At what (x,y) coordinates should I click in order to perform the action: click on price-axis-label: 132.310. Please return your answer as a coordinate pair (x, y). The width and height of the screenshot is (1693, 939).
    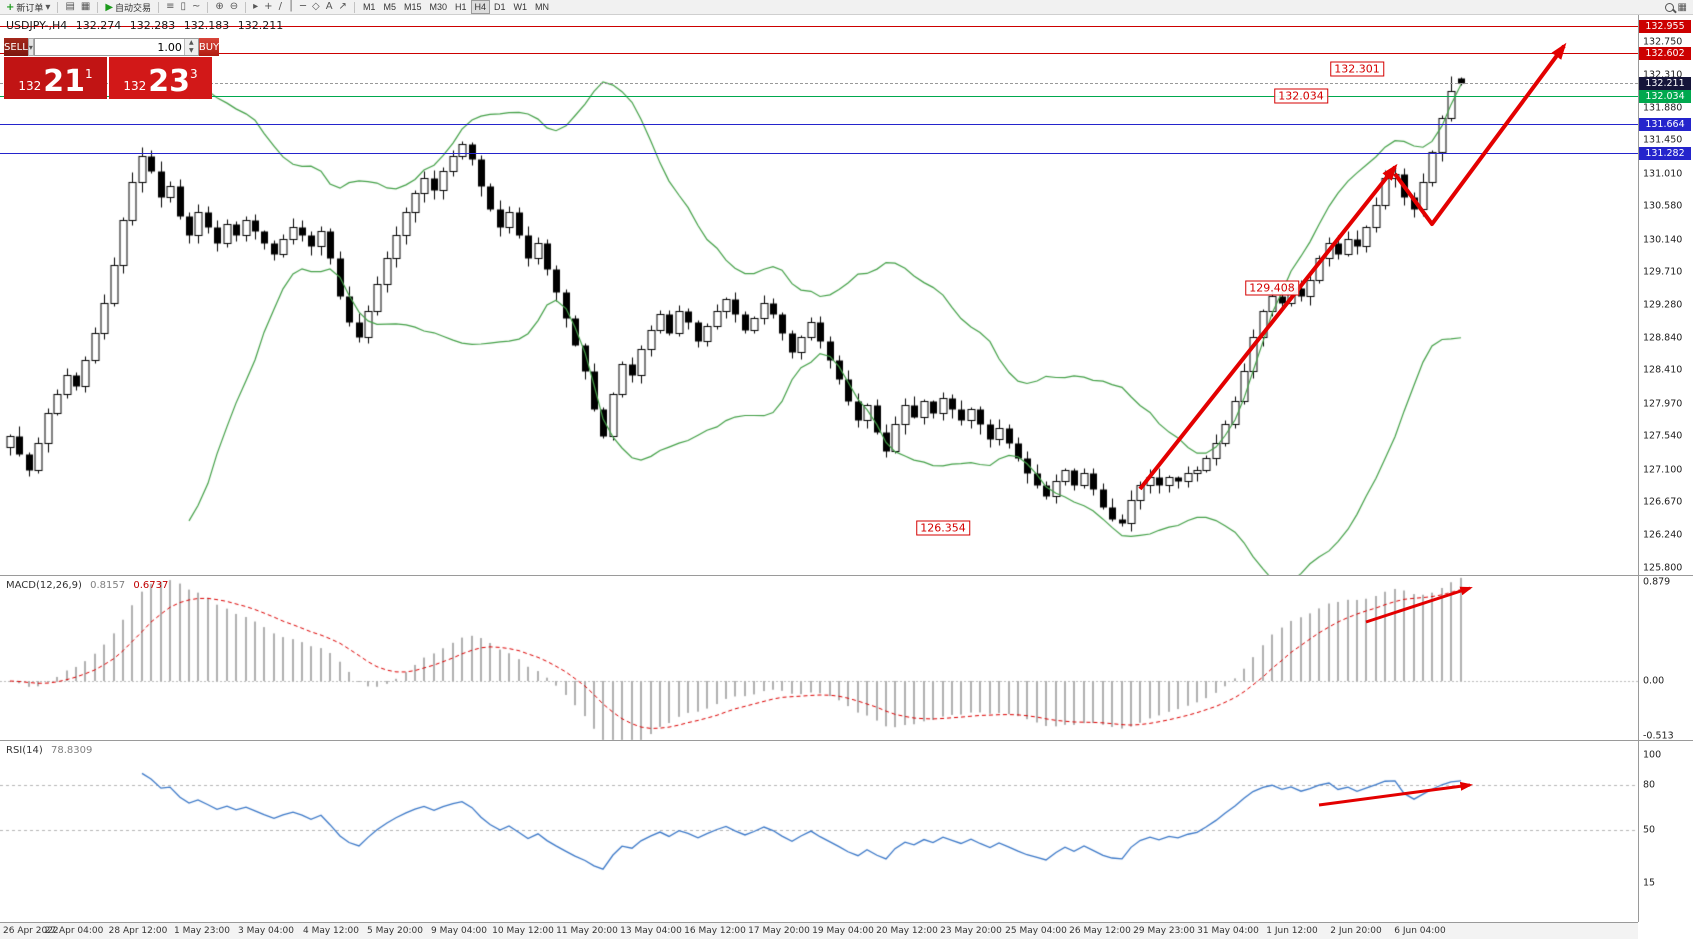
    Looking at the image, I should click on (1663, 75).